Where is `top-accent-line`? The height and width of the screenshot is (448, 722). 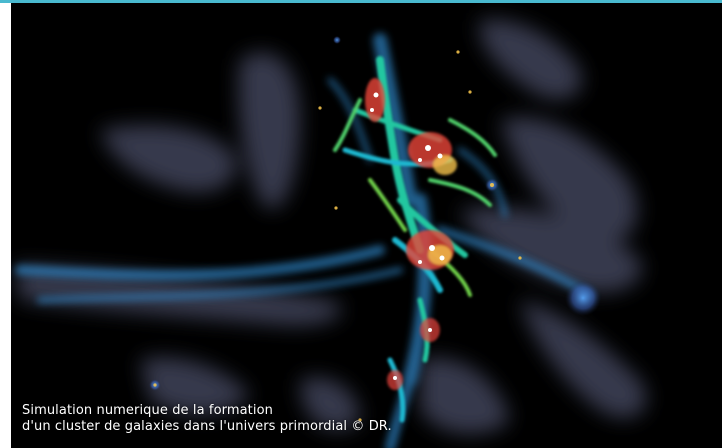 top-accent-line is located at coordinates (361, 1).